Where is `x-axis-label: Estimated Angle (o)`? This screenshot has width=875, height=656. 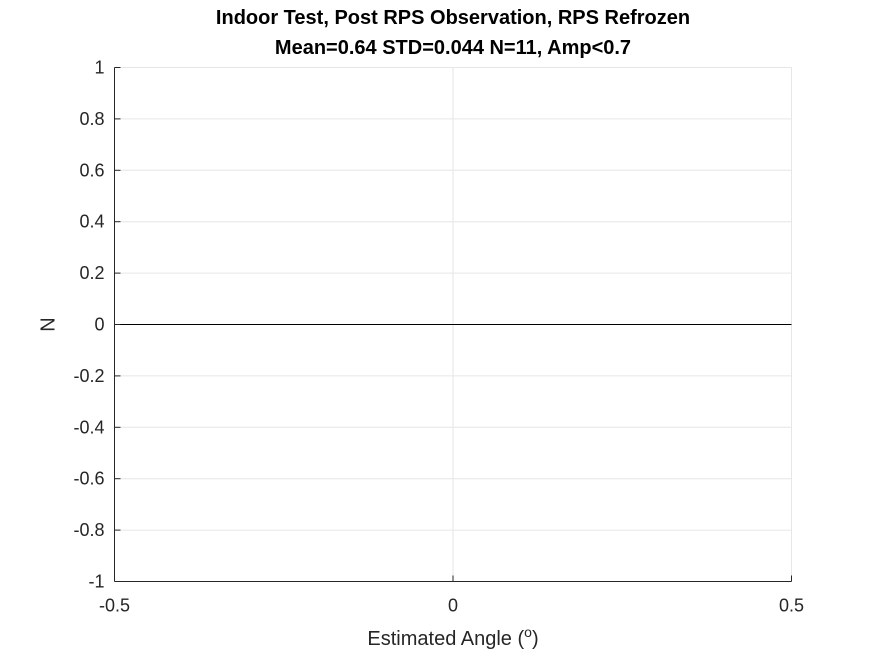
x-axis-label: Estimated Angle (o) is located at coordinates (453, 638).